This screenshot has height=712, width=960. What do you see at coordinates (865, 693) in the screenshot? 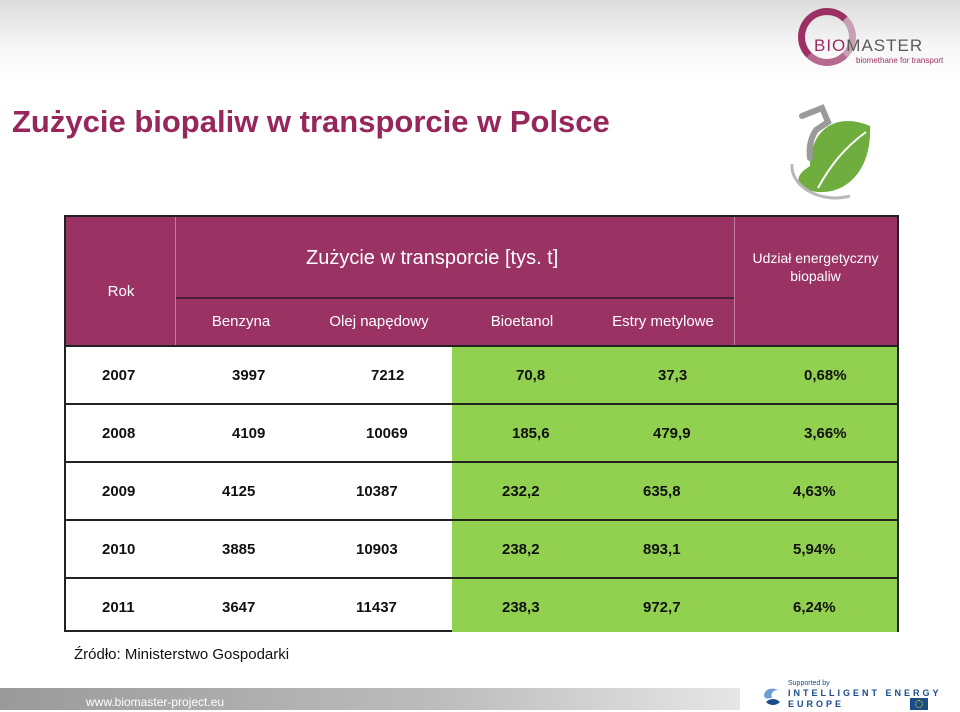
I see `ieu-text-line1: INTELLIGENT ENERGY` at bounding box center [865, 693].